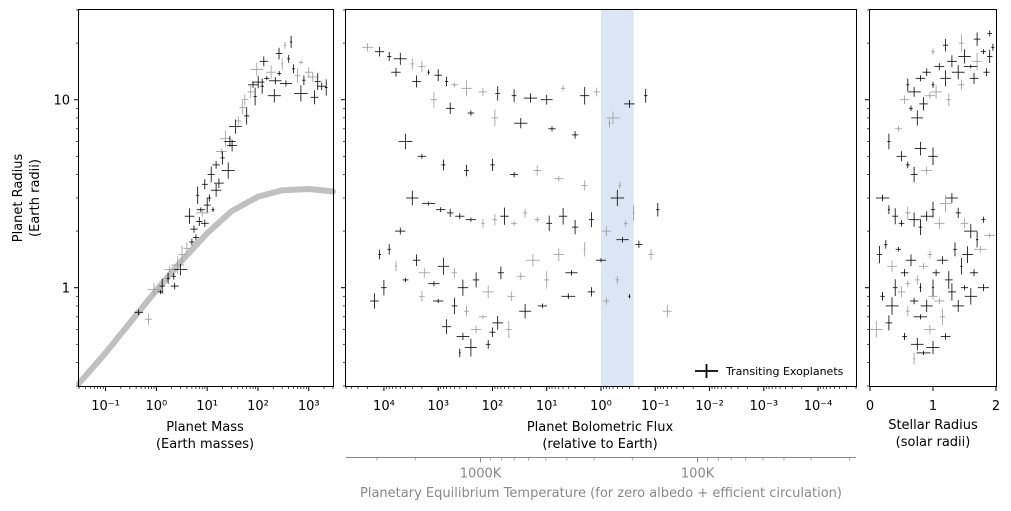 Image resolution: width=1011 pixels, height=511 pixels. I want to click on y-axis-title: Planet Radius, so click(18, 198).